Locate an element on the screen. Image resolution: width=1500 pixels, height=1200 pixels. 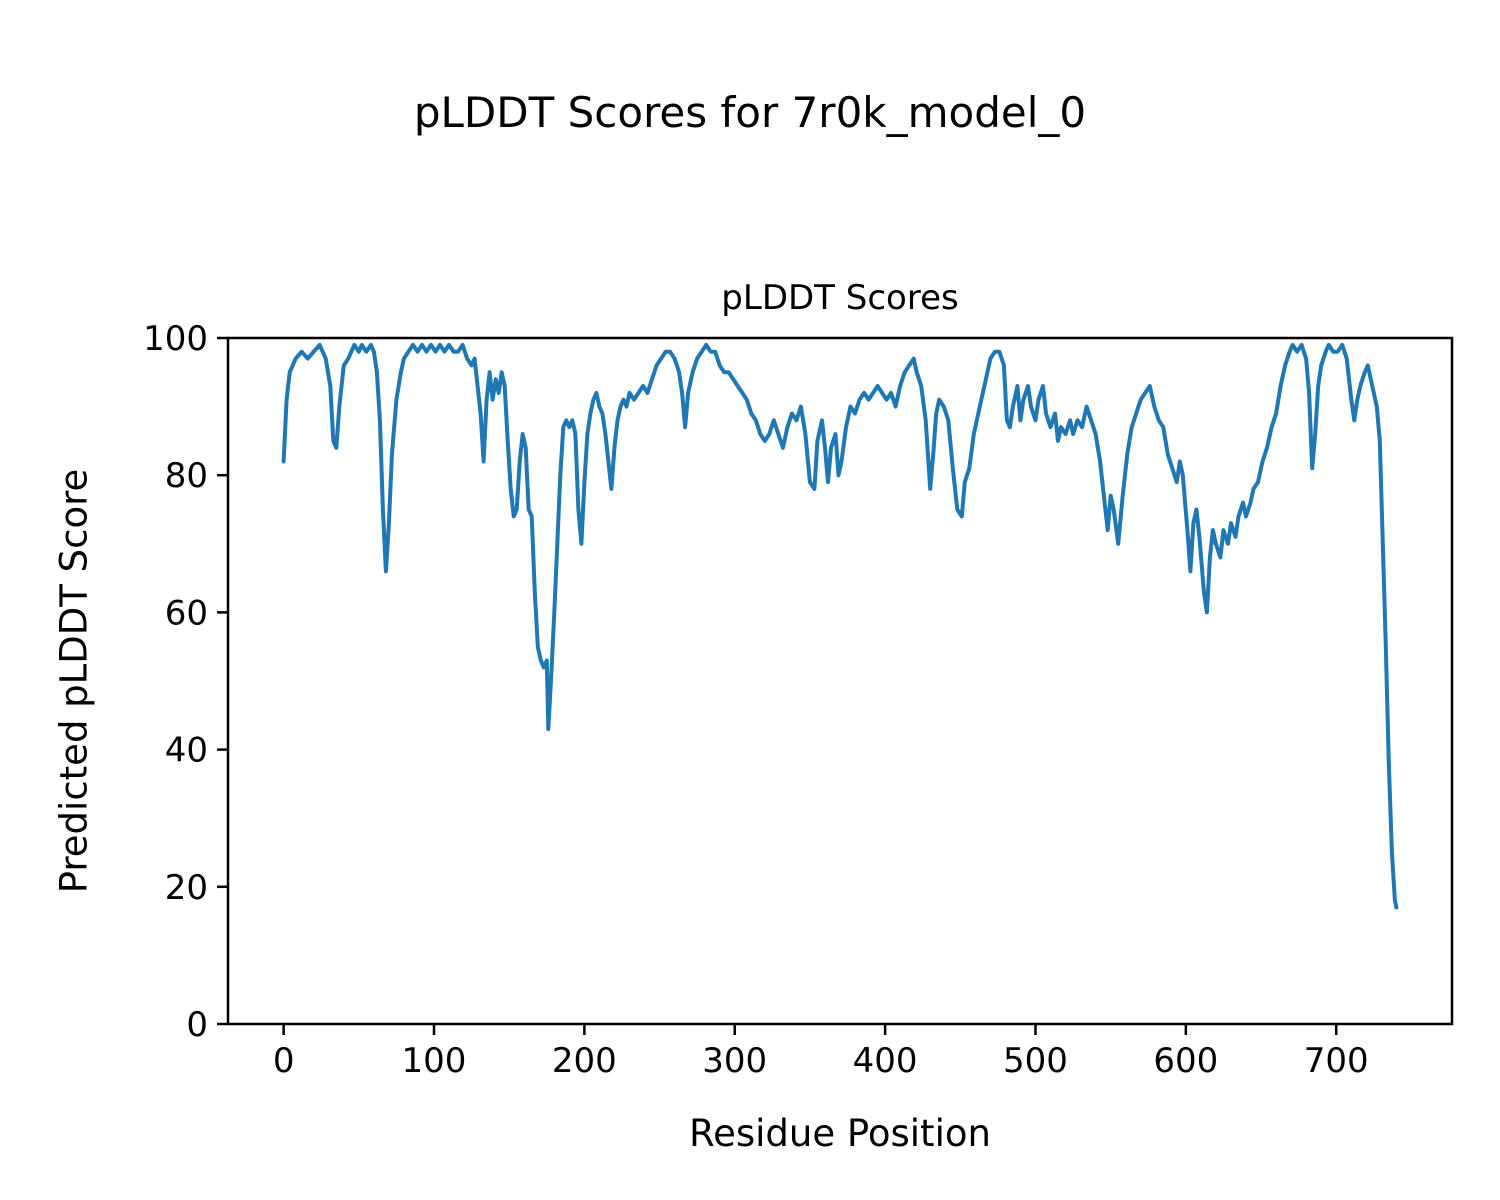
y-tick-label: 20 is located at coordinates (186, 888).